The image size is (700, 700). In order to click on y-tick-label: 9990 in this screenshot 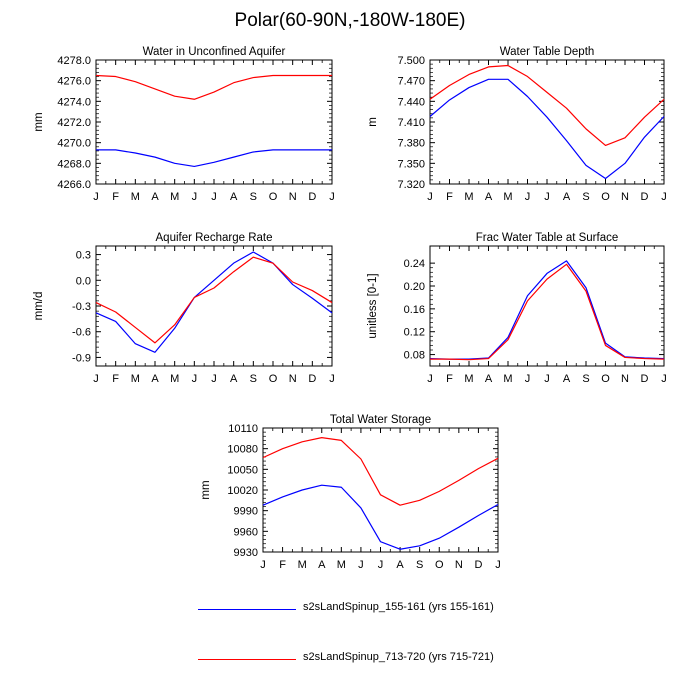, I will do `click(246, 512)`.